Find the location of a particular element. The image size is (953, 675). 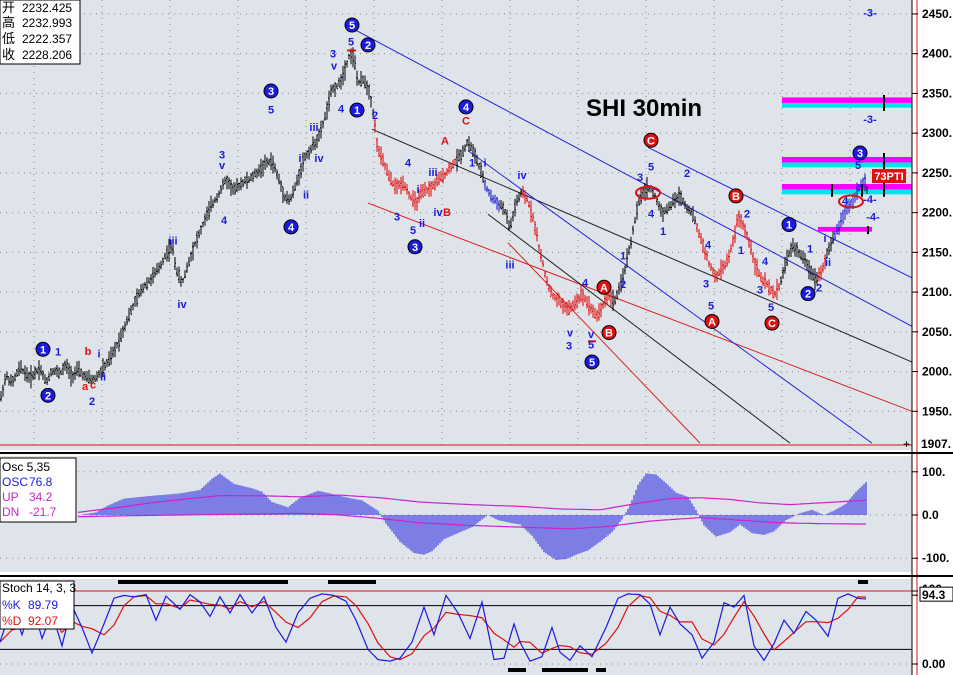

stochastic-title: Stoch 14, 3, 3 is located at coordinates (39, 588).